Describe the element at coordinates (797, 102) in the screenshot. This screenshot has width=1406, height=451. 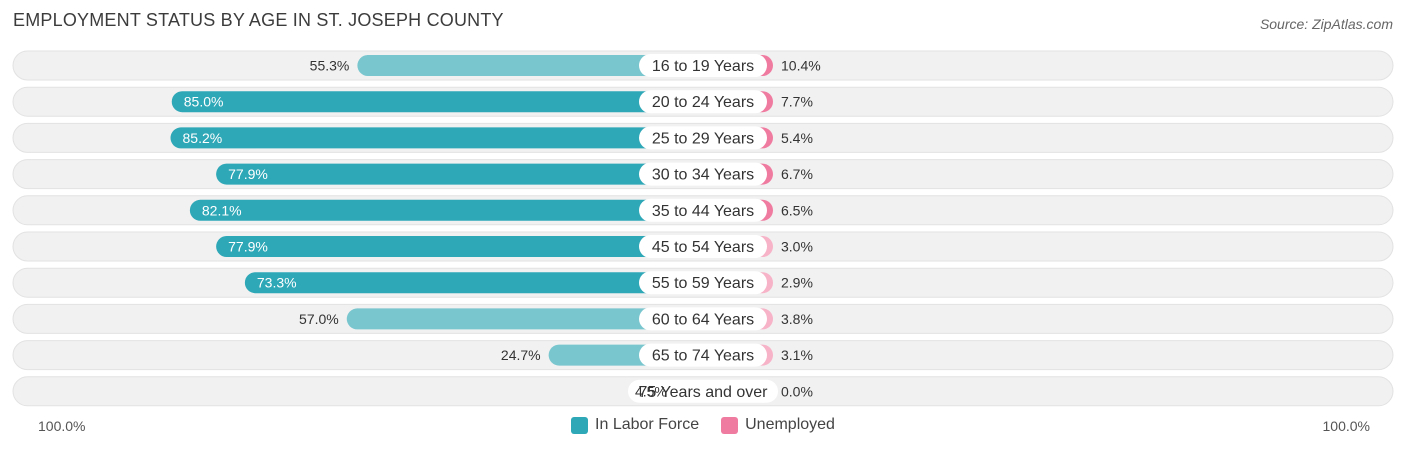
I see `unemployed-value-label: 7.7%` at that location.